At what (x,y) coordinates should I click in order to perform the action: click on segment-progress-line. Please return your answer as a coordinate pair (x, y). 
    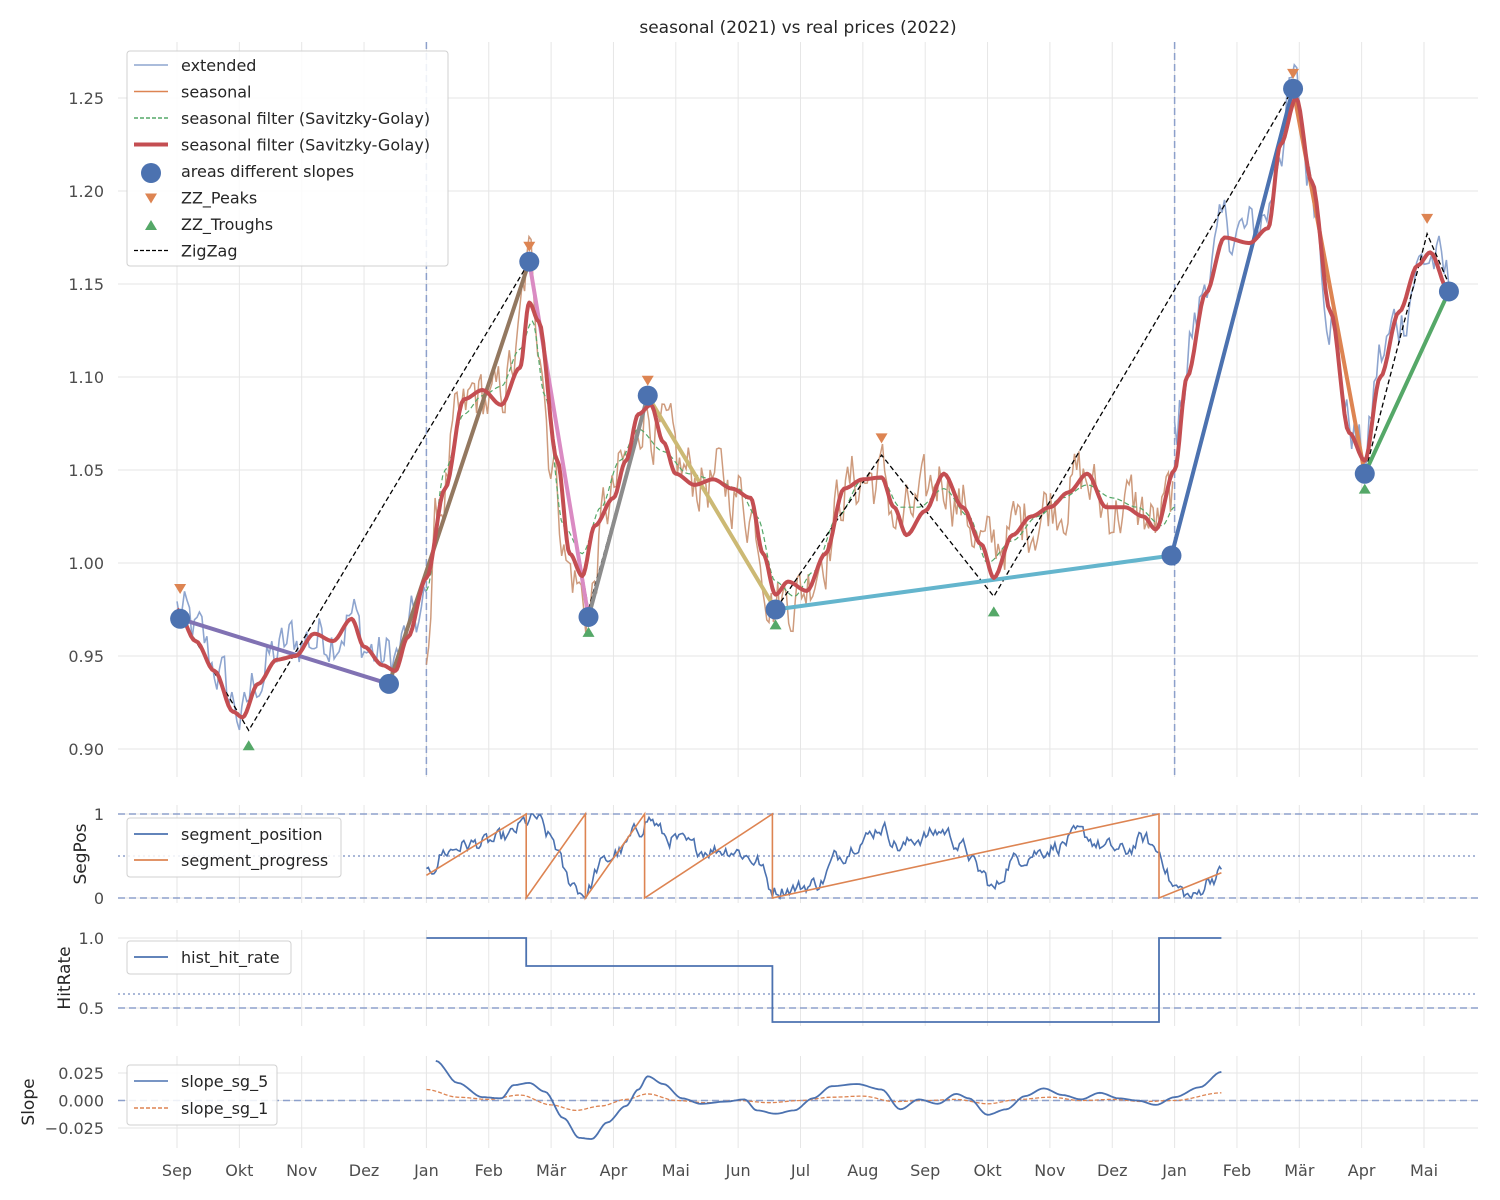
    Looking at the image, I should click on (823, 856).